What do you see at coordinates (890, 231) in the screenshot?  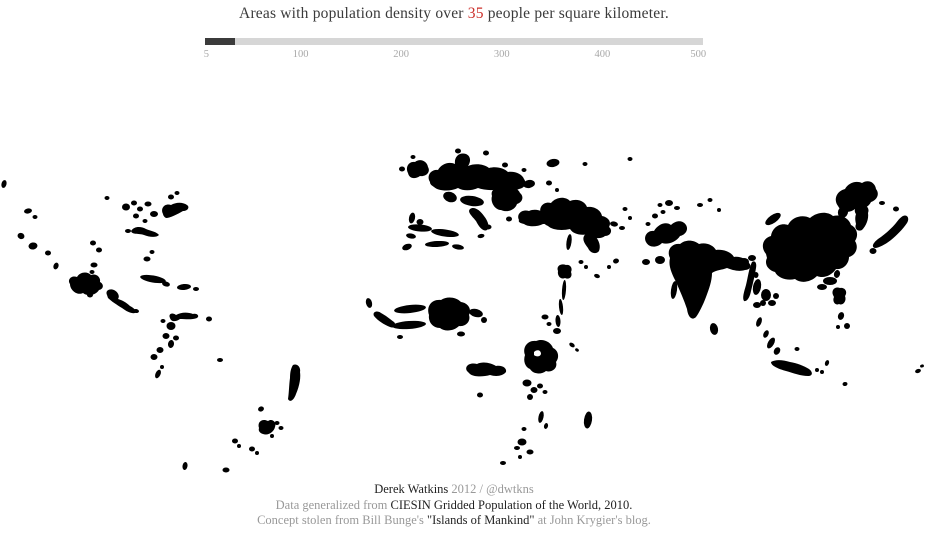 I see `map-blob-jp-honshu` at bounding box center [890, 231].